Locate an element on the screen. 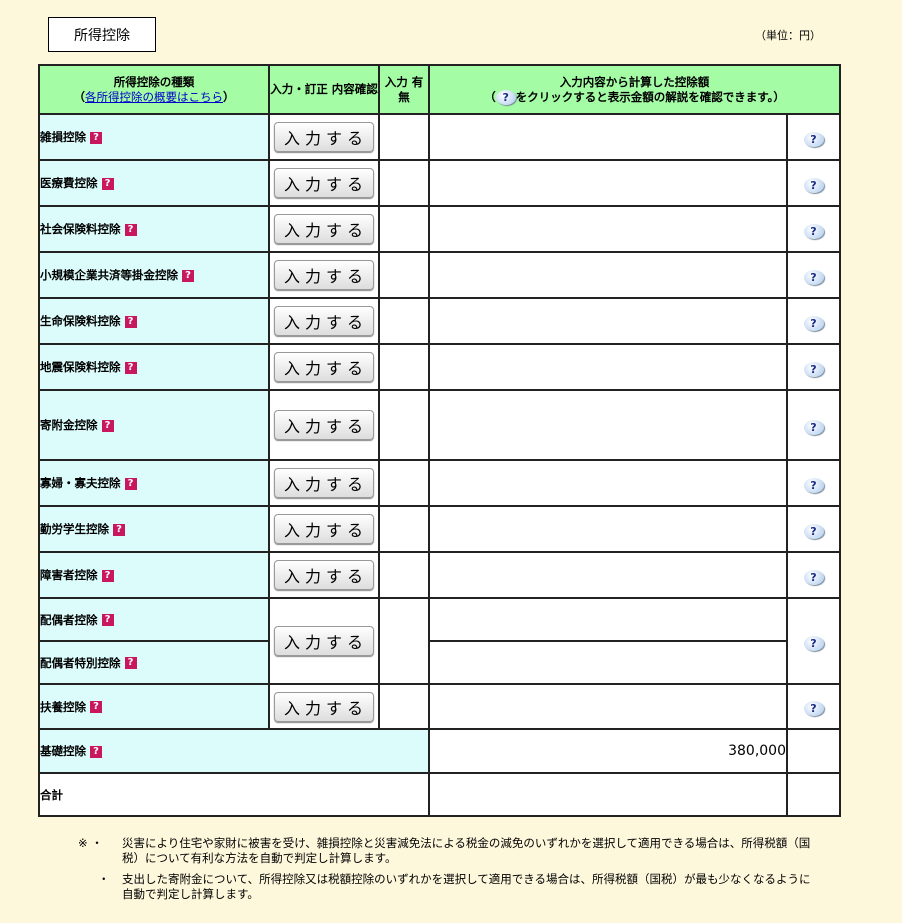 The height and width of the screenshot is (923, 902). deduction-row: 寡婦・寡夫控除? 入力する? is located at coordinates (440, 483).